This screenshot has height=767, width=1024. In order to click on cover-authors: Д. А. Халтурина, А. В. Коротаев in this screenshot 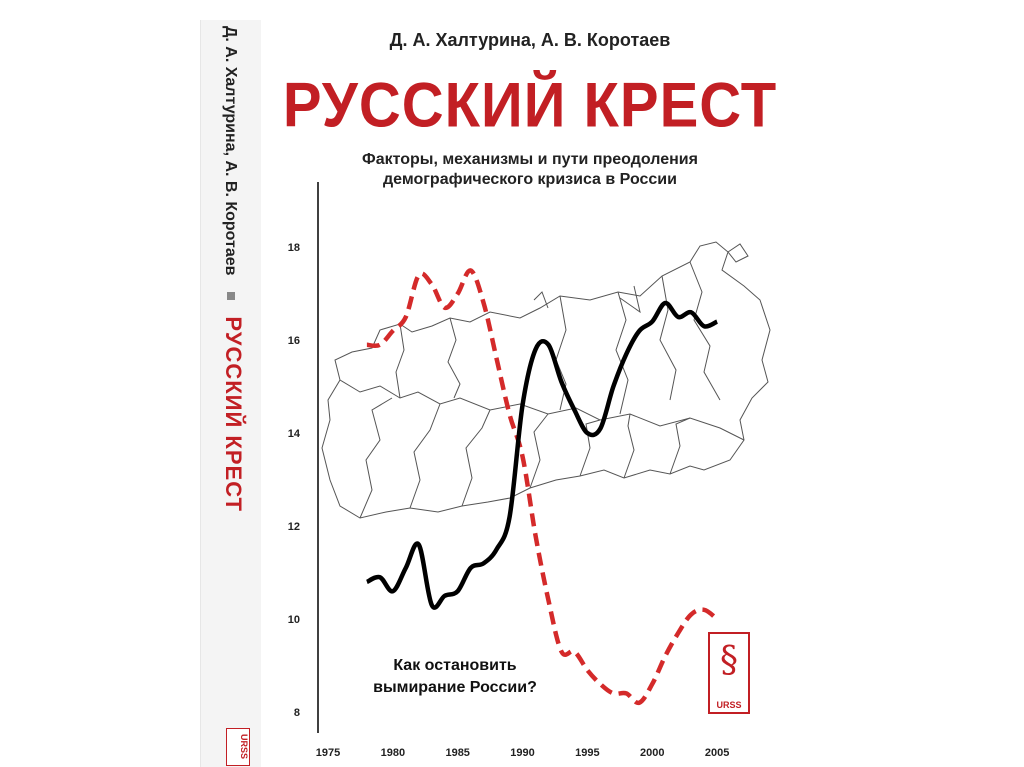, I will do `click(530, 40)`.